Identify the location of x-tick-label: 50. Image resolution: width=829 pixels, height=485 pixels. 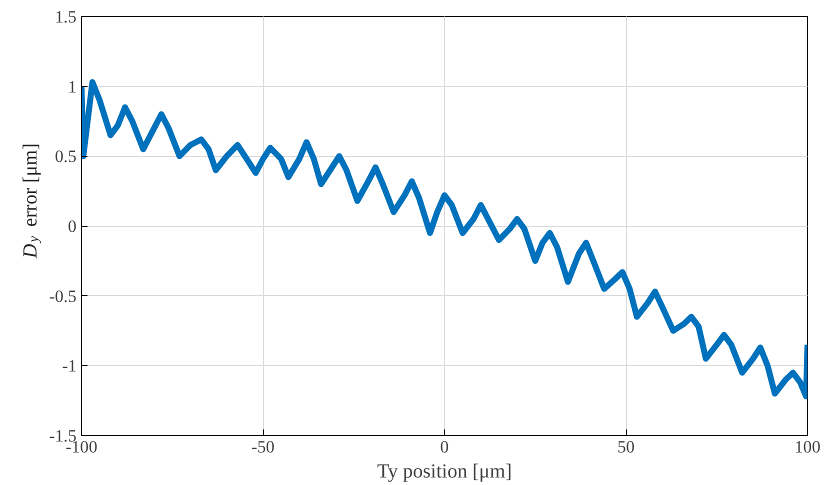
(626, 447).